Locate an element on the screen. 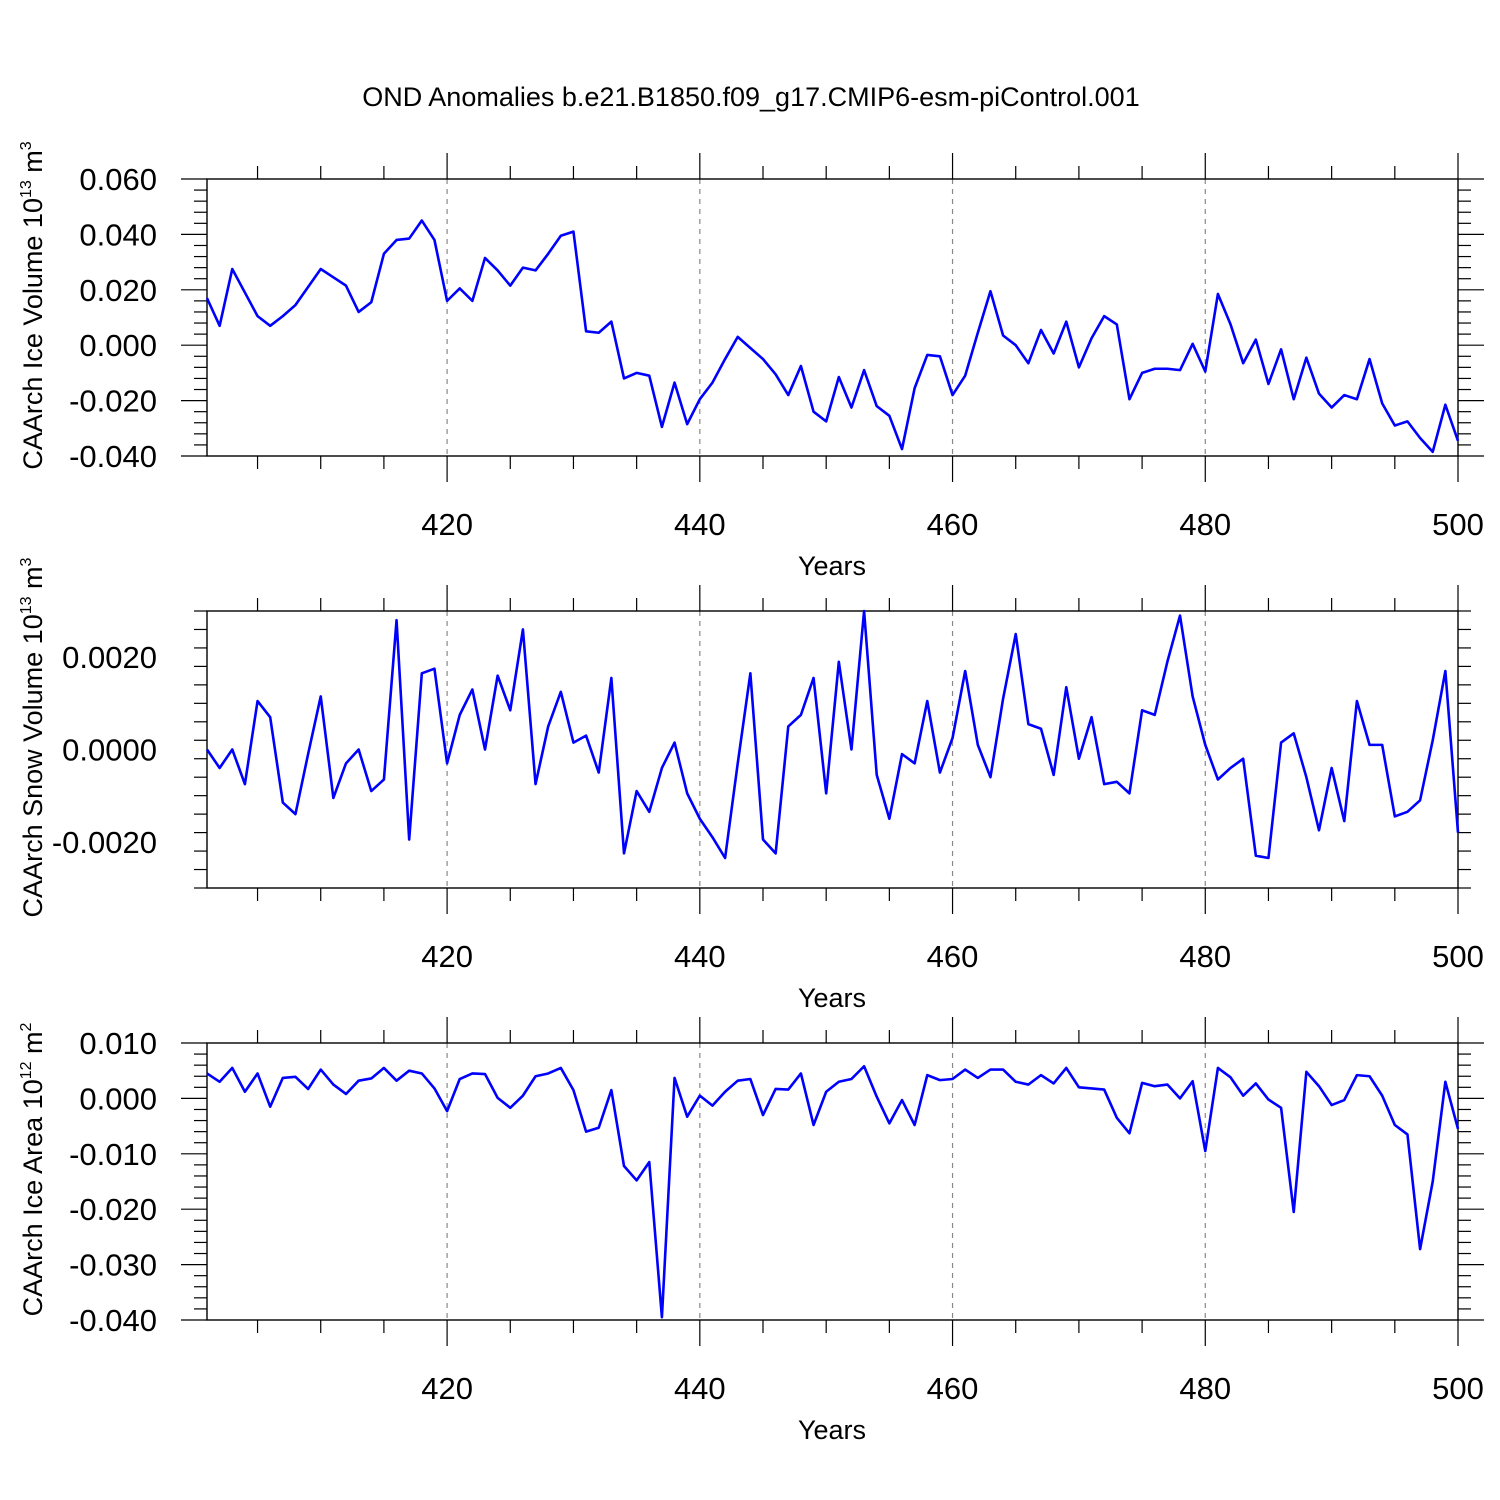 The image size is (1500, 1500). y-tick-label: 0.0020 is located at coordinates (109, 657).